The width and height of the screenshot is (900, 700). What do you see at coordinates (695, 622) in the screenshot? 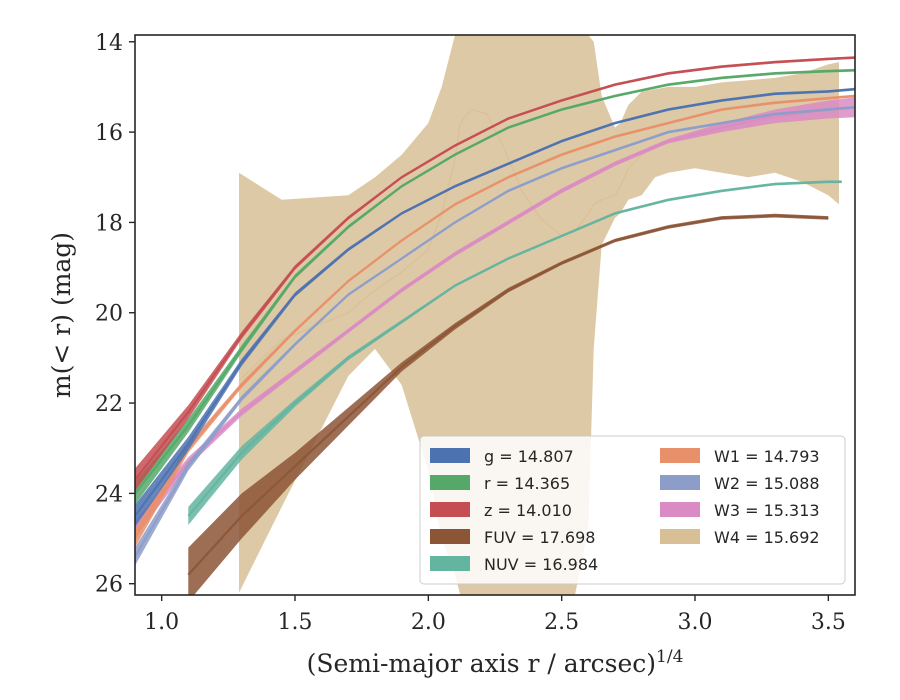
I see `x-tick-label: 3.0` at bounding box center [695, 622].